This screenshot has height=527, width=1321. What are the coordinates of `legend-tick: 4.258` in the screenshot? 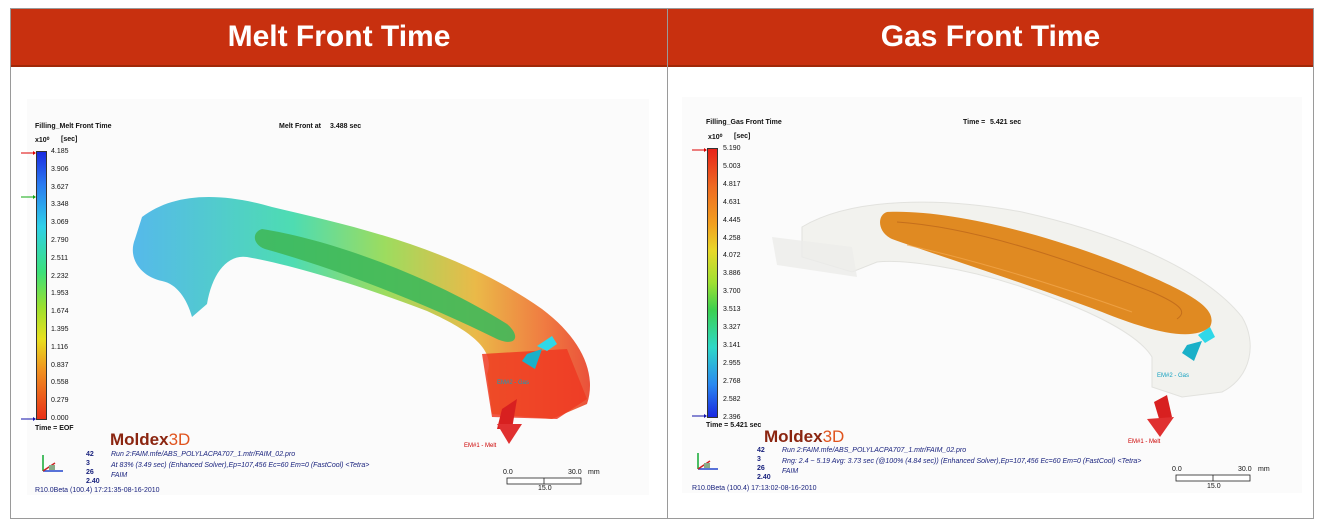 It's located at (732, 238).